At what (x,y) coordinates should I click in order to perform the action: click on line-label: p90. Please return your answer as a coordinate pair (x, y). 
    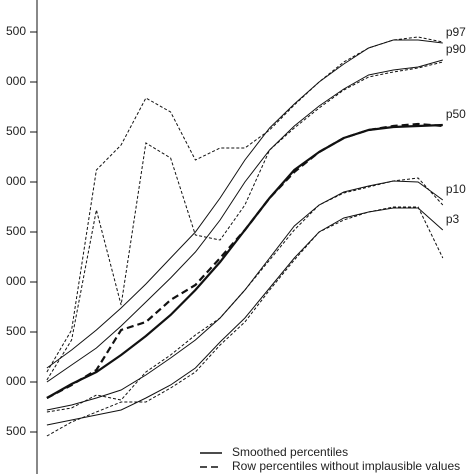
    Looking at the image, I should click on (456, 49).